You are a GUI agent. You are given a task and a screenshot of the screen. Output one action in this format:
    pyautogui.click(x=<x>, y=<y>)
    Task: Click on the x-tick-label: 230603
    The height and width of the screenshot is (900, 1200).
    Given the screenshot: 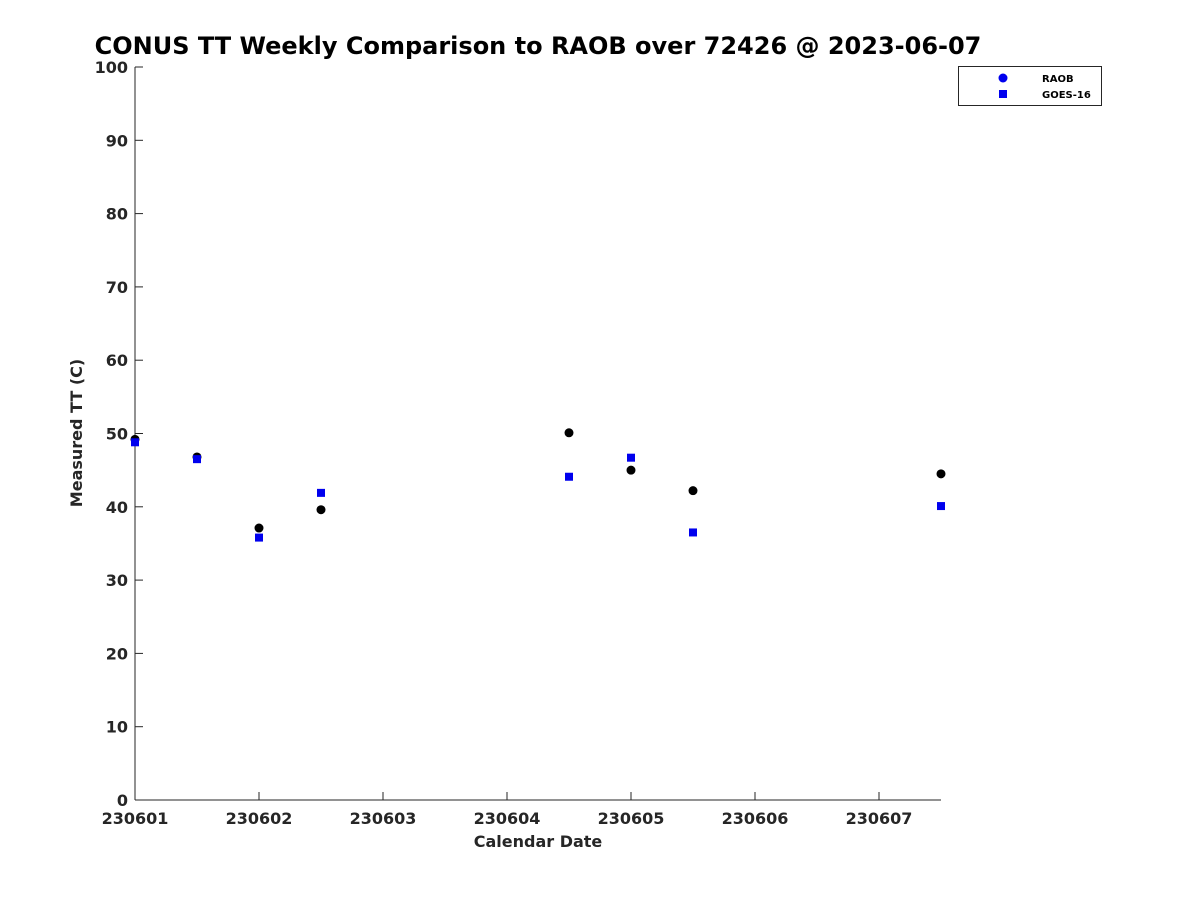 What is the action you would take?
    pyautogui.click(x=383, y=818)
    